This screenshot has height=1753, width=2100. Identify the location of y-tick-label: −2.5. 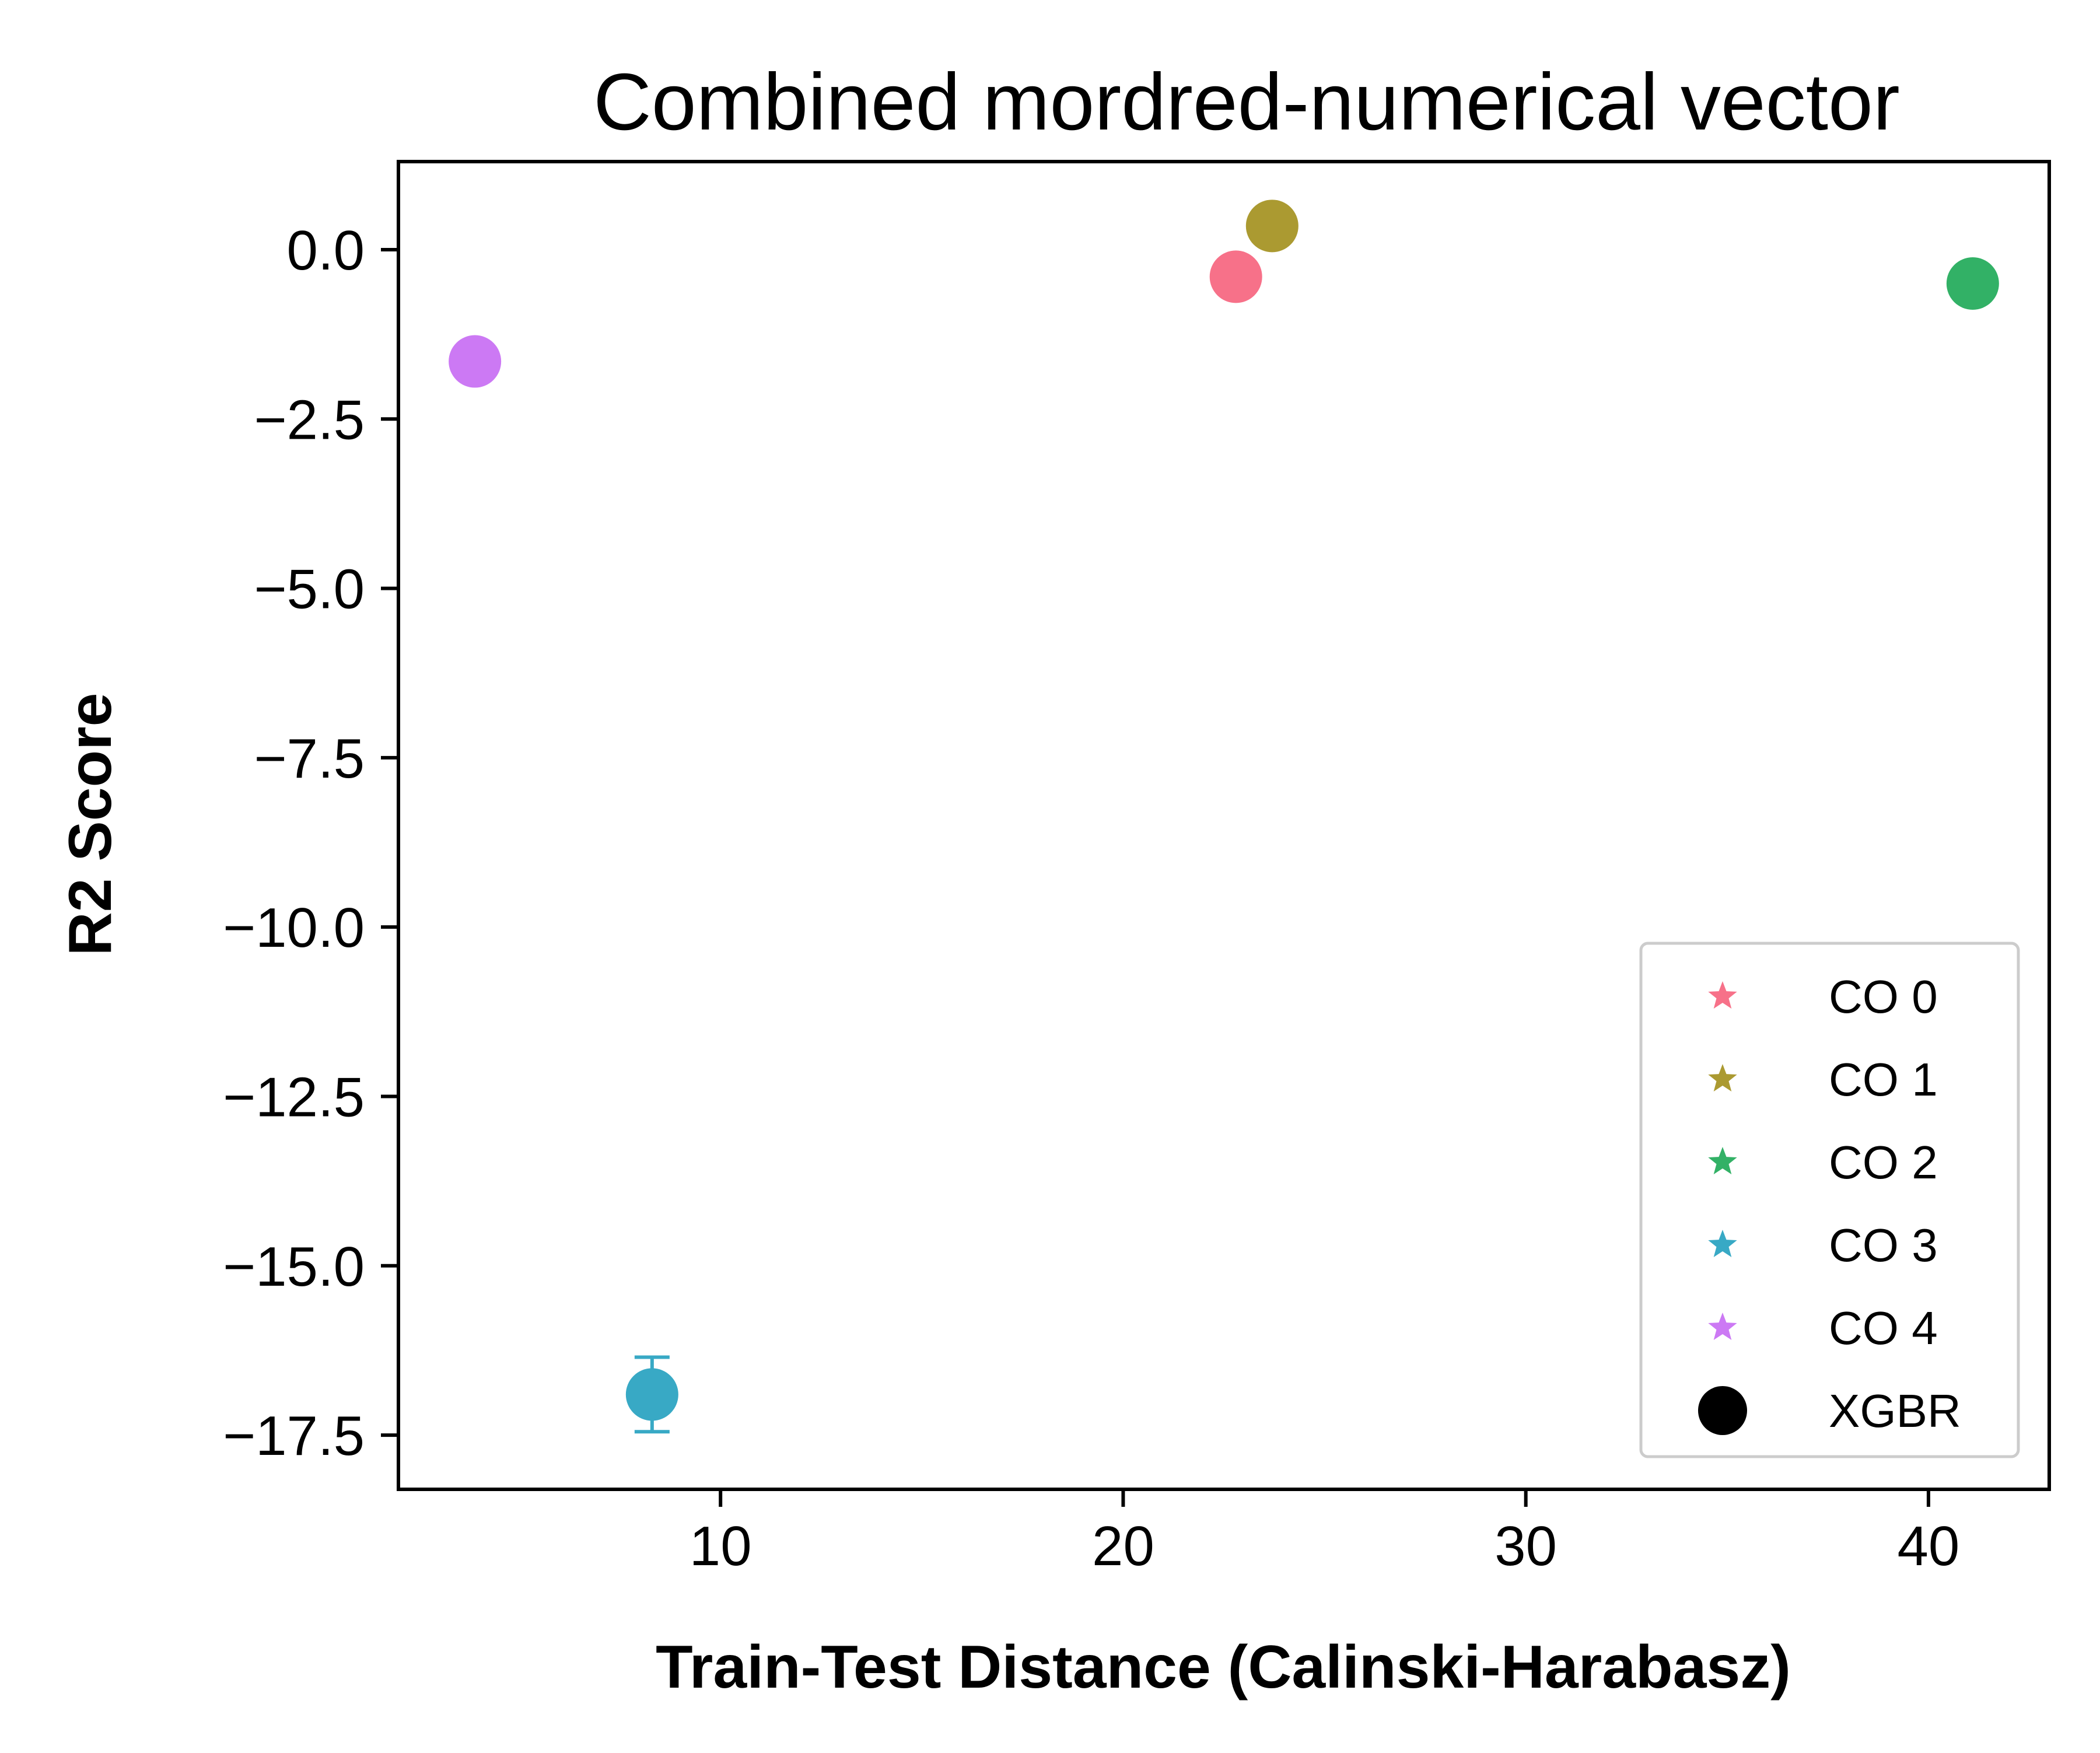
(309, 420).